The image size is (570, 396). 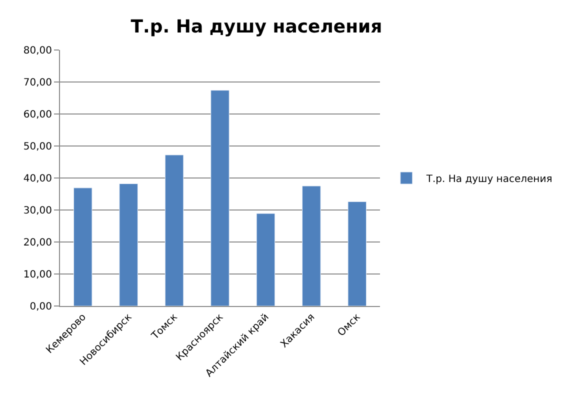 I want to click on y-tick-label: 10,00, so click(x=37, y=275).